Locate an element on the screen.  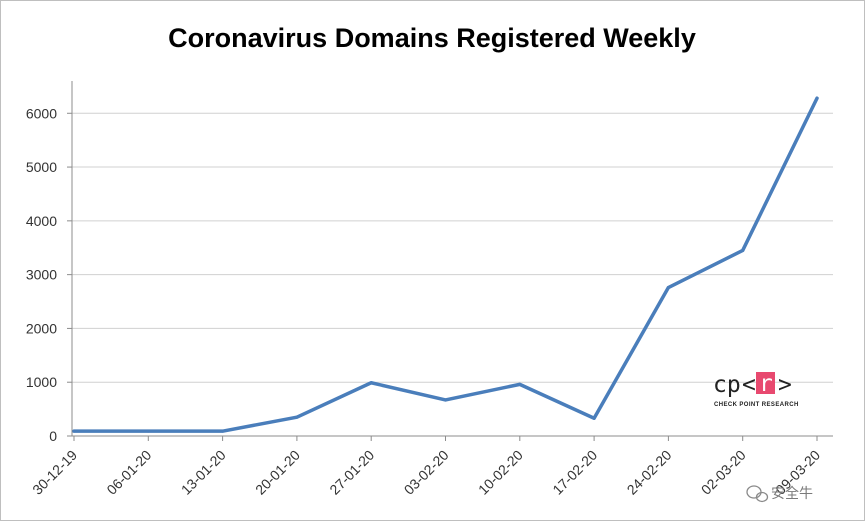
logo-open-bracket: < is located at coordinates (749, 385).